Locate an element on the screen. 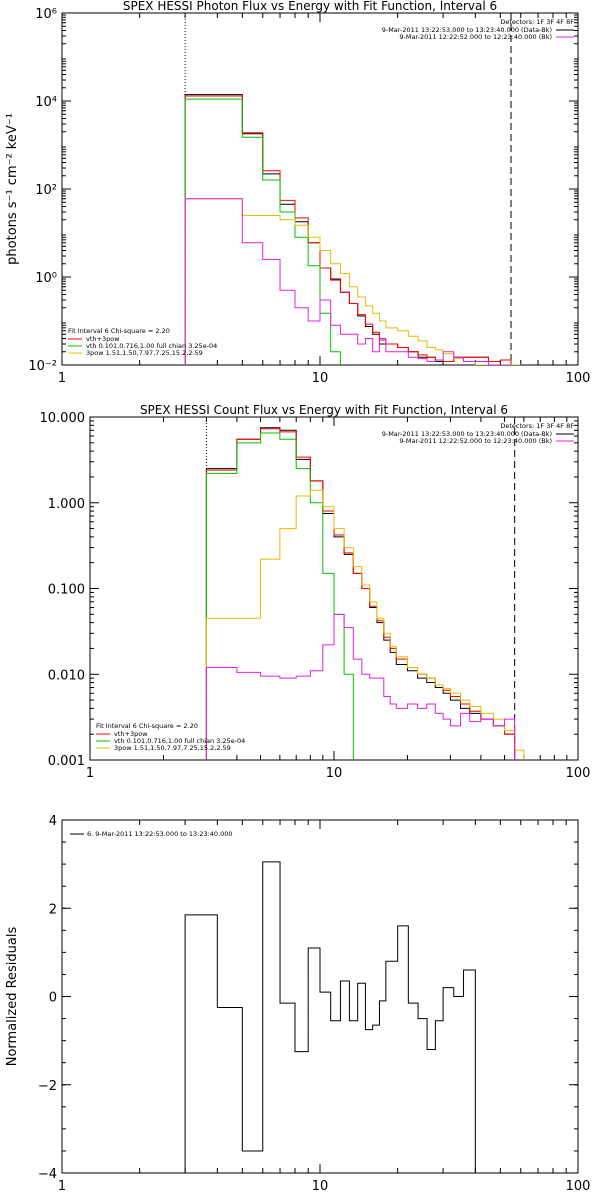 The height and width of the screenshot is (1200, 600). y-tick-label: 0.100 is located at coordinates (66, 590).